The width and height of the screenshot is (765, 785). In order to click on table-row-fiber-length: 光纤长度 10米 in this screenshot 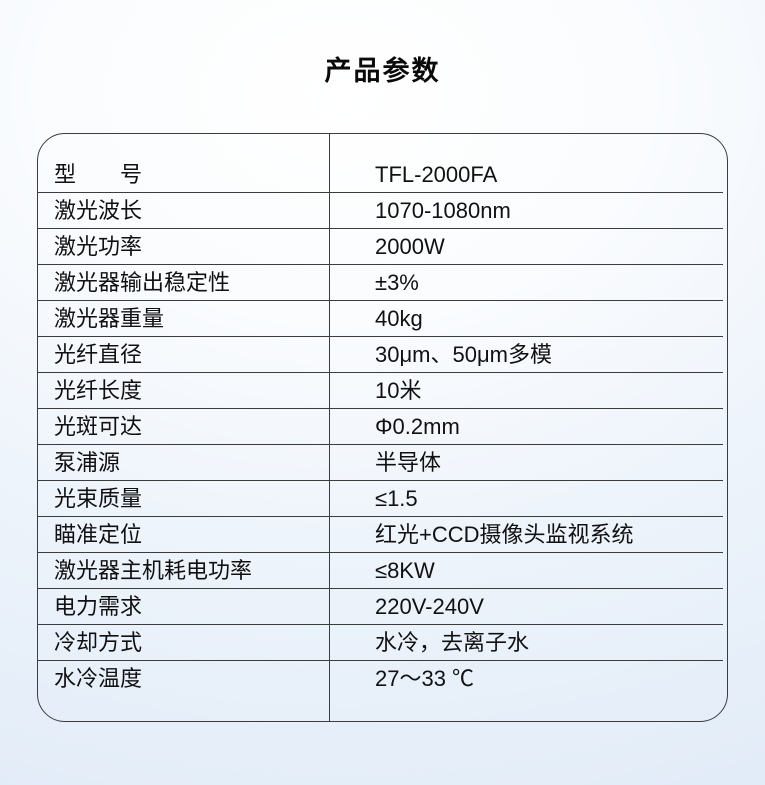, I will do `click(380, 391)`.